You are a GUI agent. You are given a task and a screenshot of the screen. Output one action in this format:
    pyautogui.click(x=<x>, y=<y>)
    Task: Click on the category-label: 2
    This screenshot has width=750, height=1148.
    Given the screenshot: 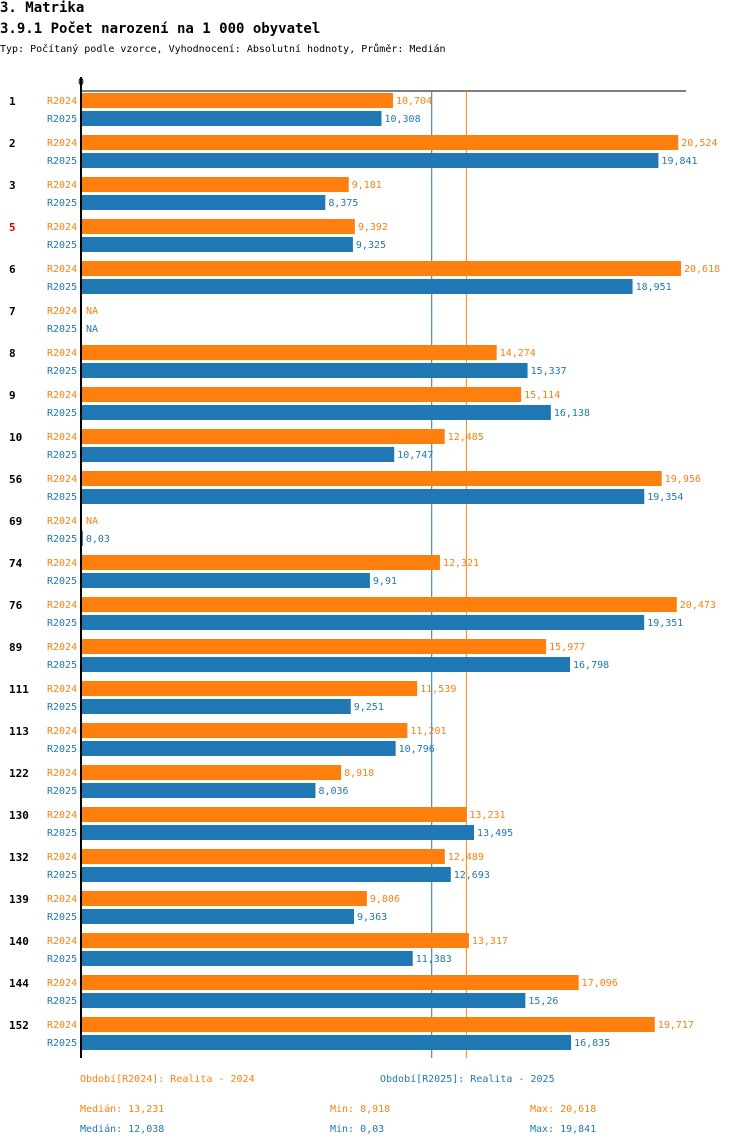 What is the action you would take?
    pyautogui.click(x=12, y=143)
    